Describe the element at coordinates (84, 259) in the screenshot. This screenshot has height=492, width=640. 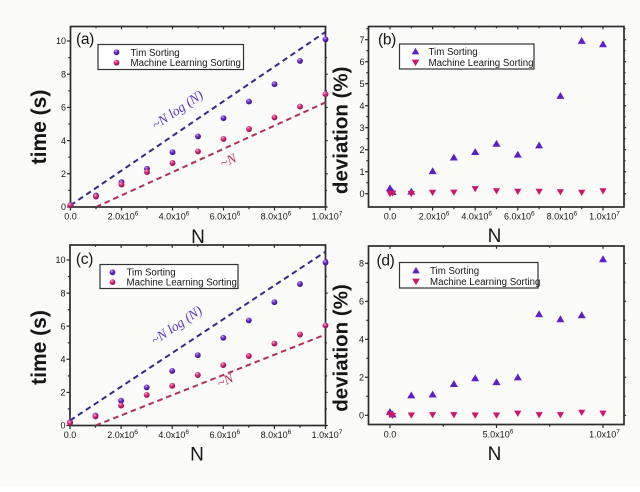
I see `svg-text: (c)` at that location.